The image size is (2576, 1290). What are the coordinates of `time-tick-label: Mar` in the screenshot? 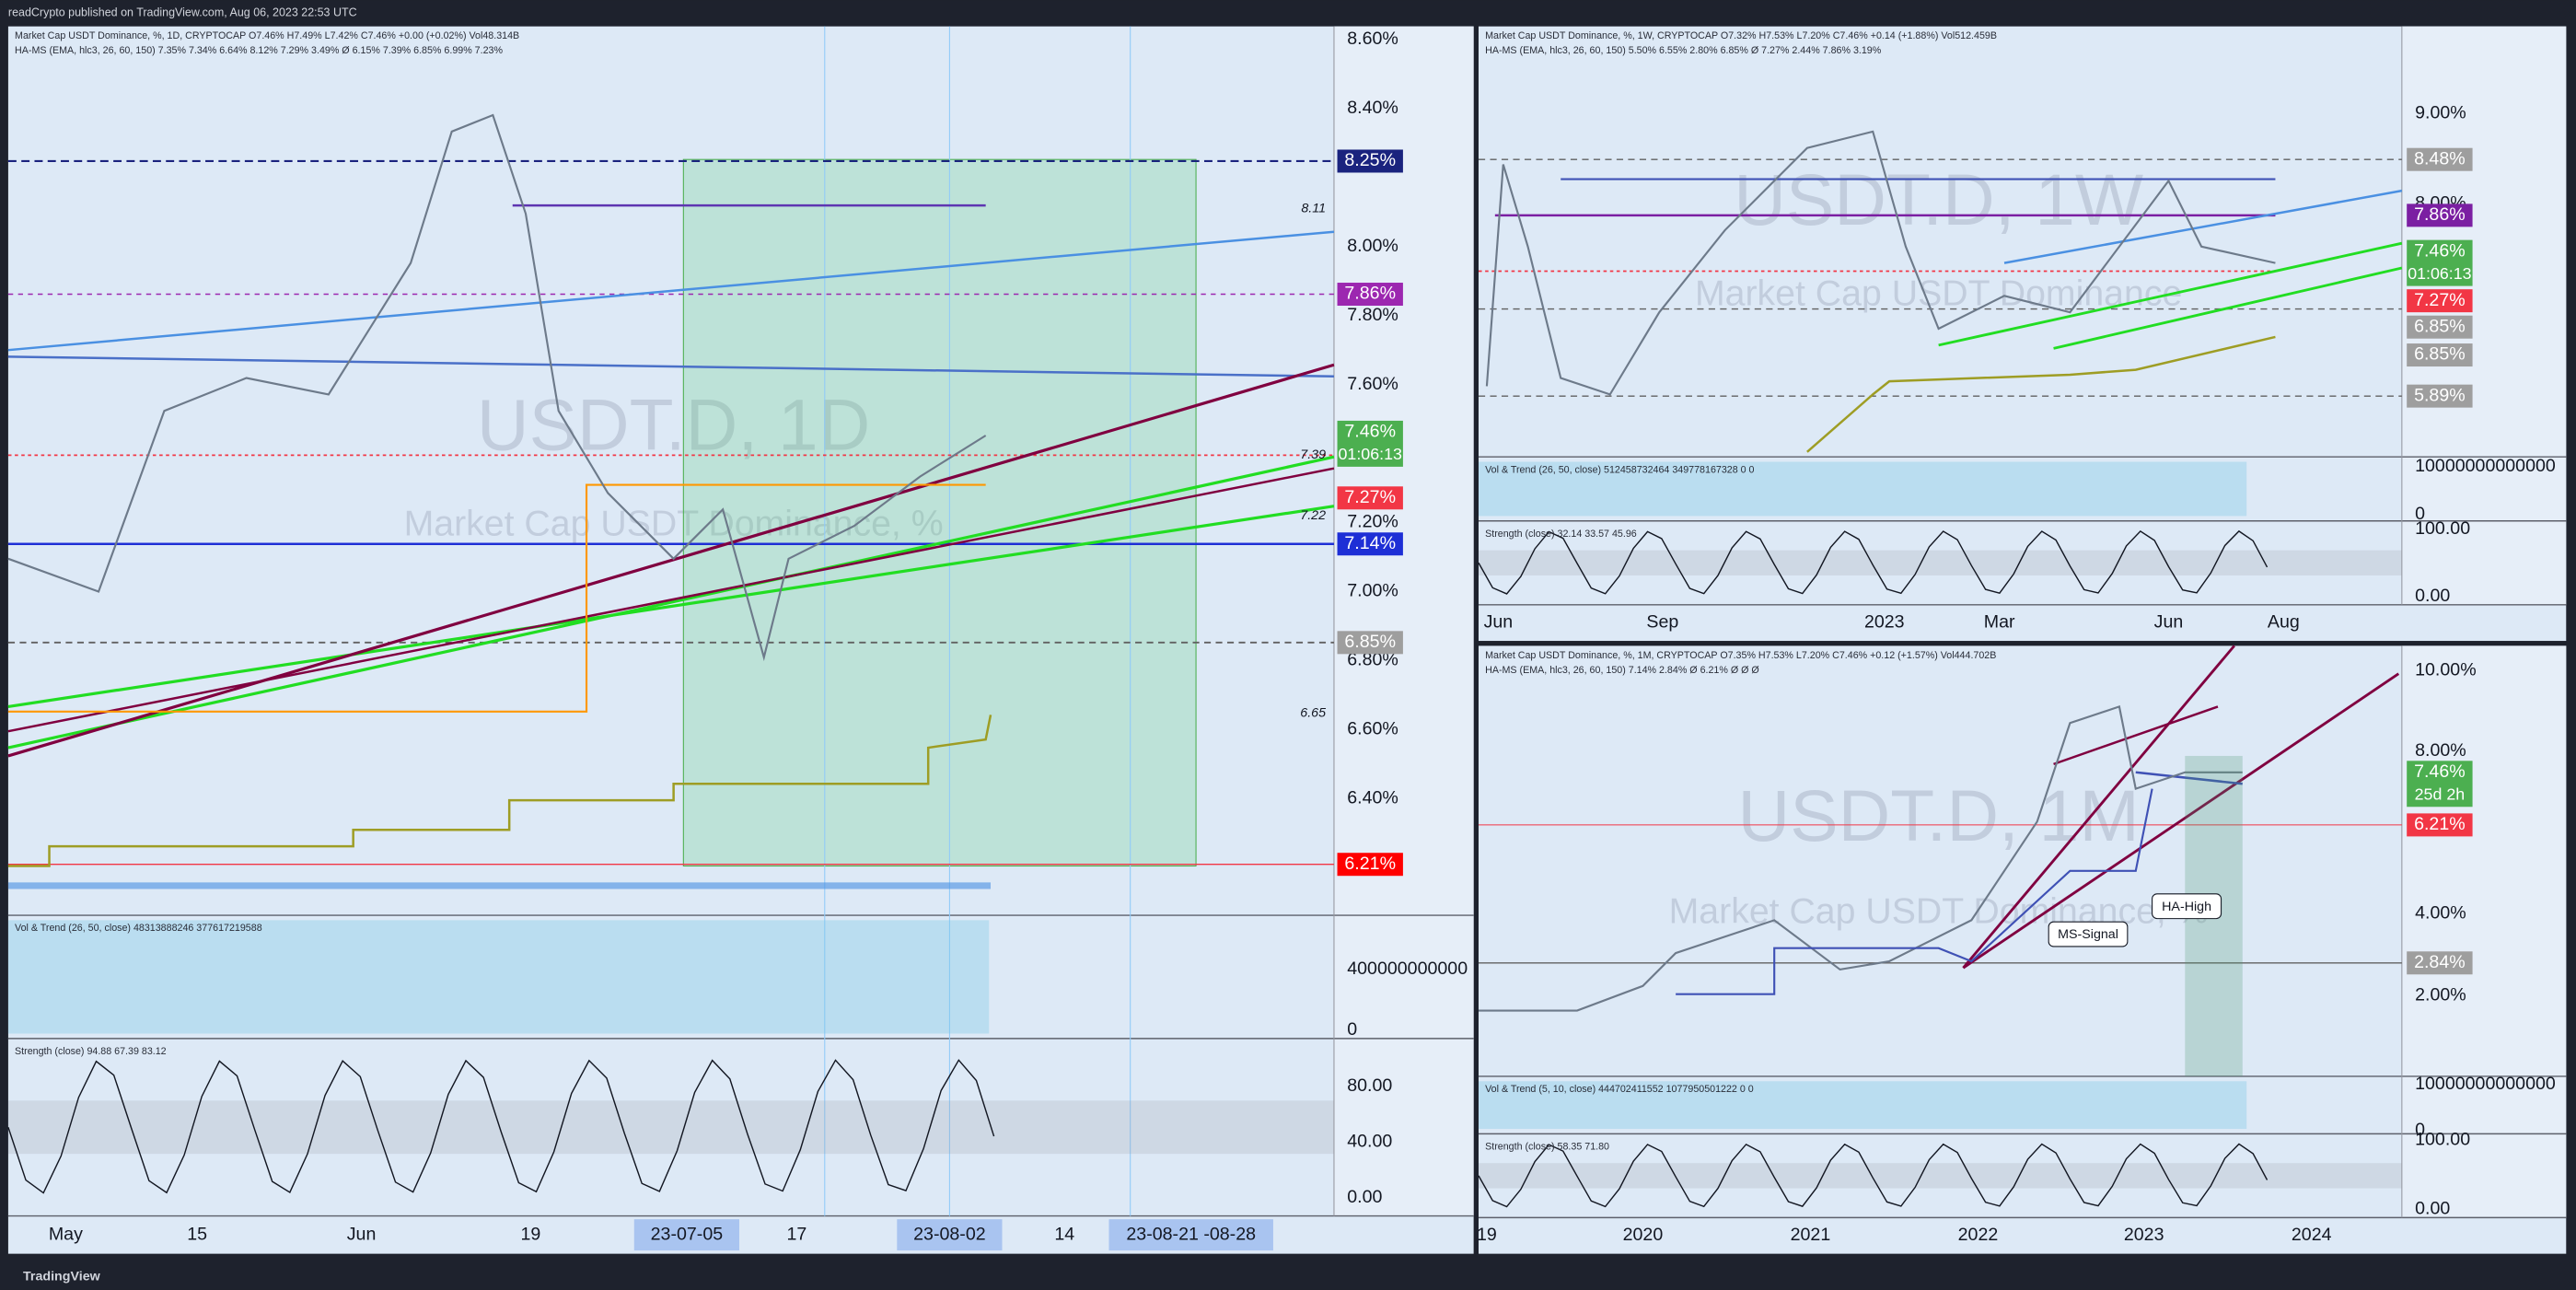 It's located at (1999, 622).